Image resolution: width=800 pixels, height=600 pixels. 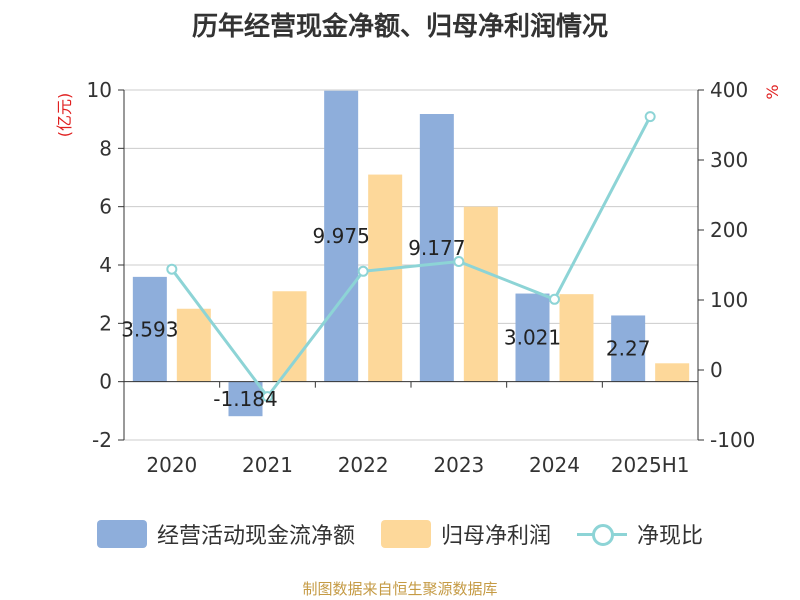 What do you see at coordinates (729, 90) in the screenshot?
I see `y-right-tick-label: 400` at bounding box center [729, 90].